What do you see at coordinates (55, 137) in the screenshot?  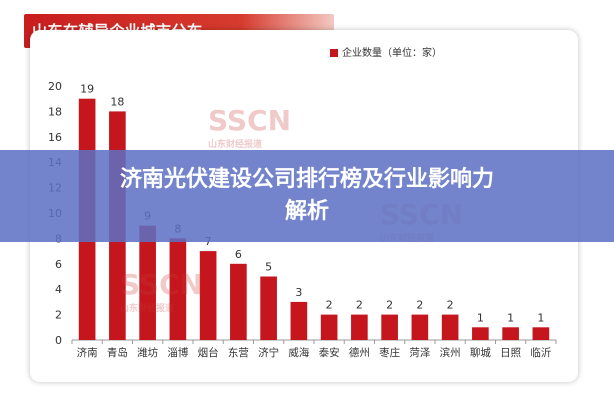 I see `y-tick-label: 16` at bounding box center [55, 137].